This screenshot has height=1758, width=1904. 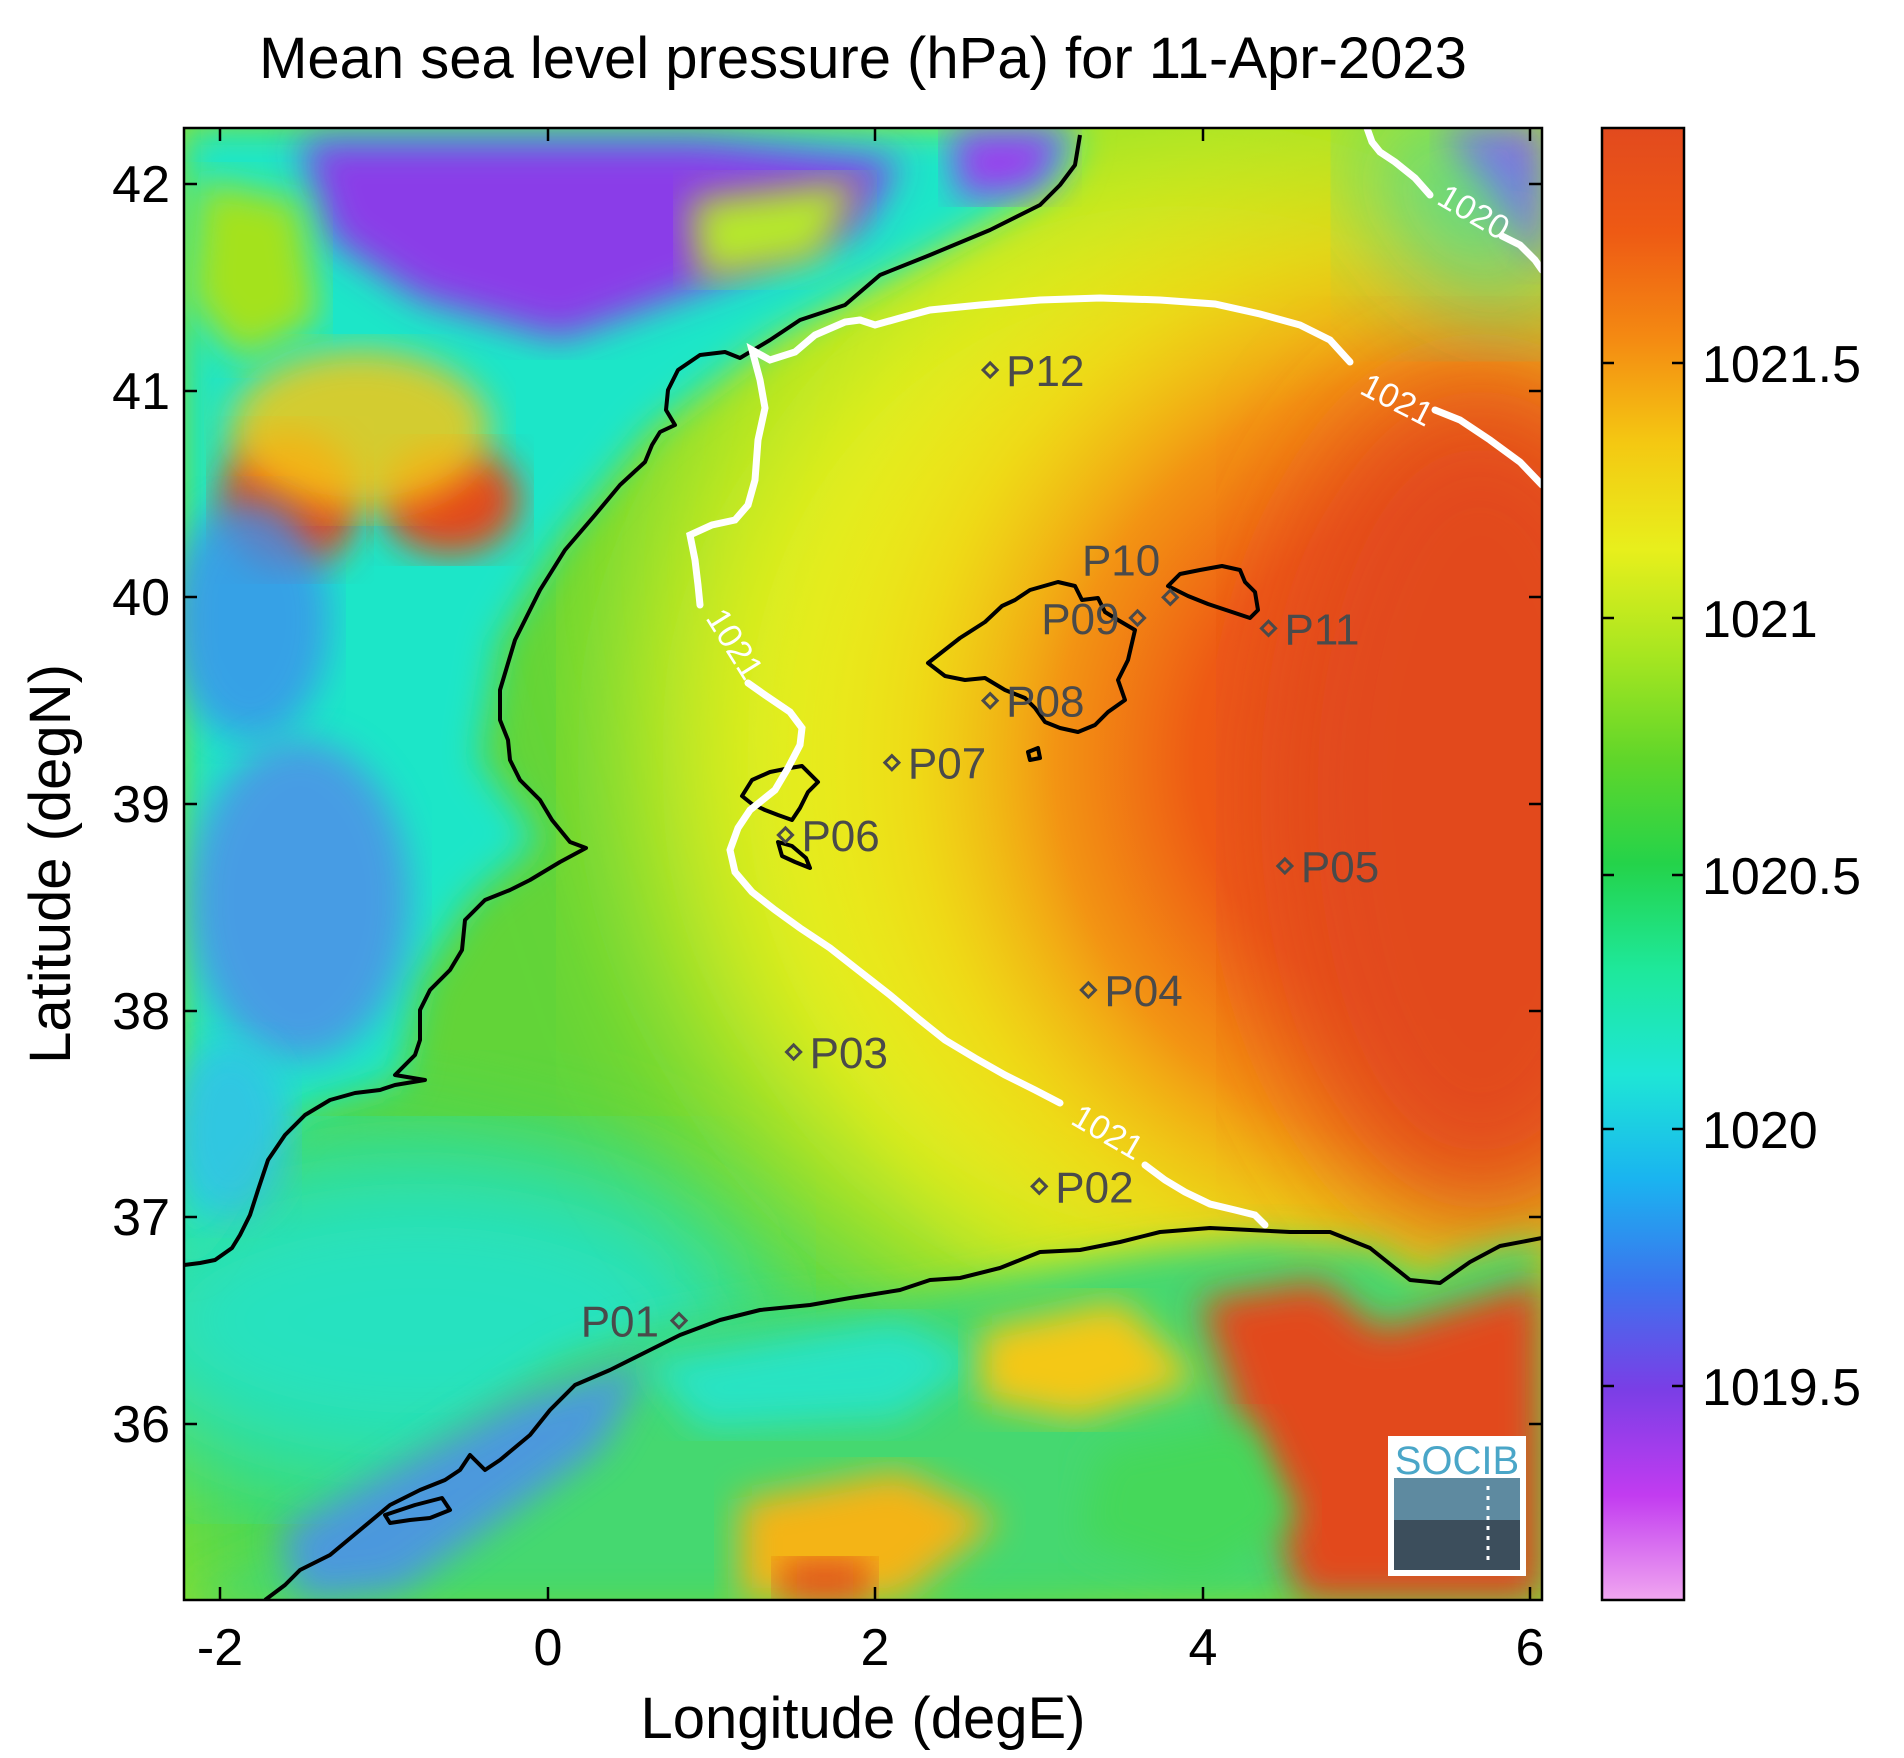 I want to click on x-tick-label: 2, so click(x=875, y=1648).